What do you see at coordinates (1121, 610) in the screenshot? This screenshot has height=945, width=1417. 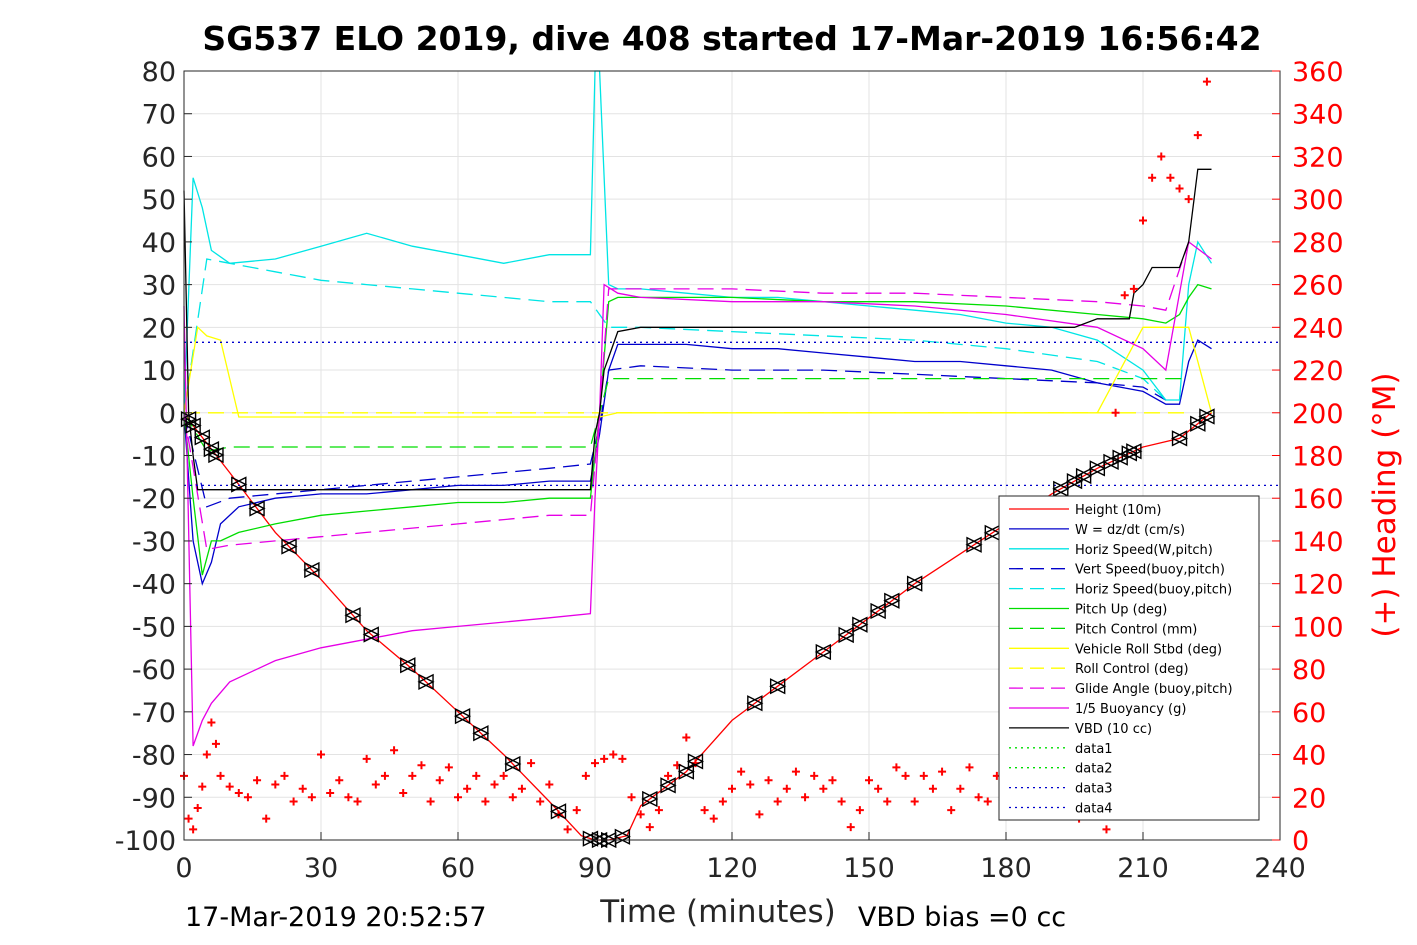 I see `legend-label: Pitch Up (deg)` at bounding box center [1121, 610].